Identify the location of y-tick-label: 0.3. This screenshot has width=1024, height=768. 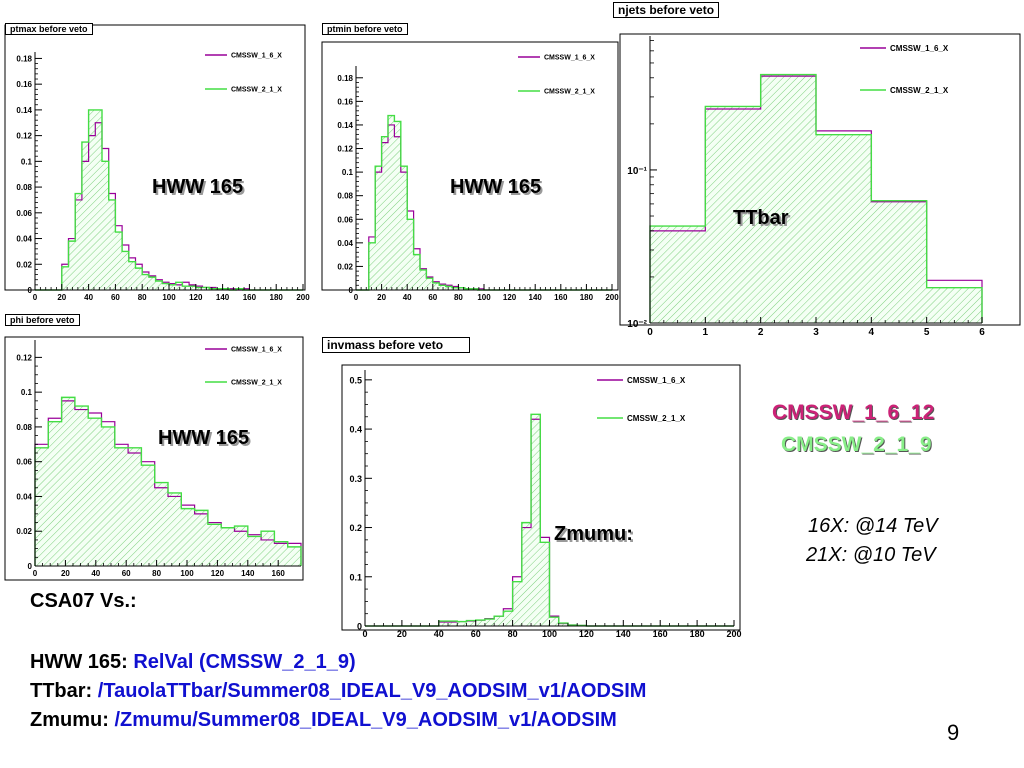
(355, 479).